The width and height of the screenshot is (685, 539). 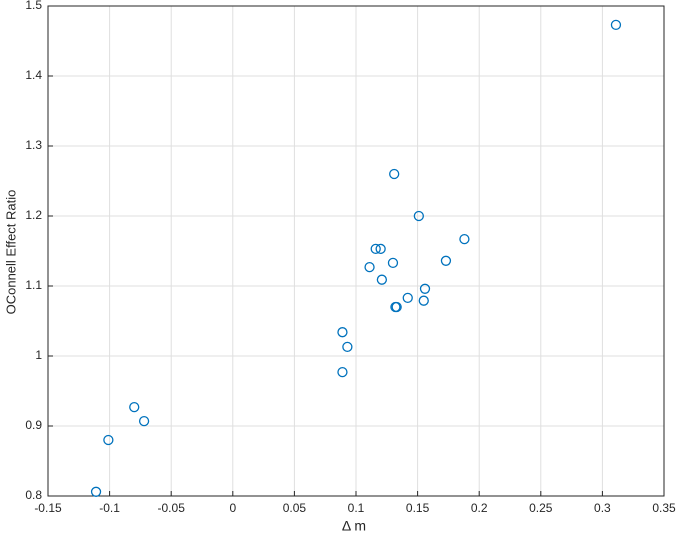 I want to click on x-tick-label: -0.05, so click(x=172, y=508).